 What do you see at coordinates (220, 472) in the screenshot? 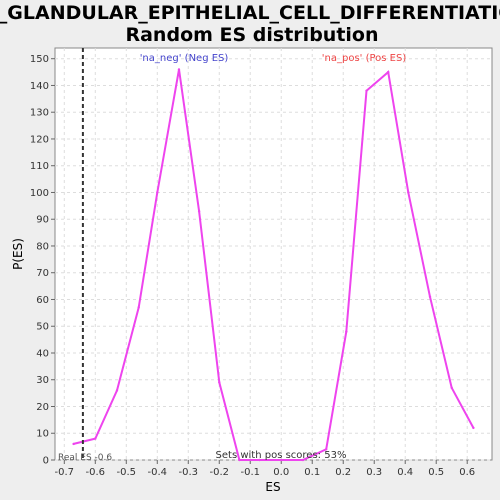
I see `x-tick-label: -0.2` at bounding box center [220, 472].